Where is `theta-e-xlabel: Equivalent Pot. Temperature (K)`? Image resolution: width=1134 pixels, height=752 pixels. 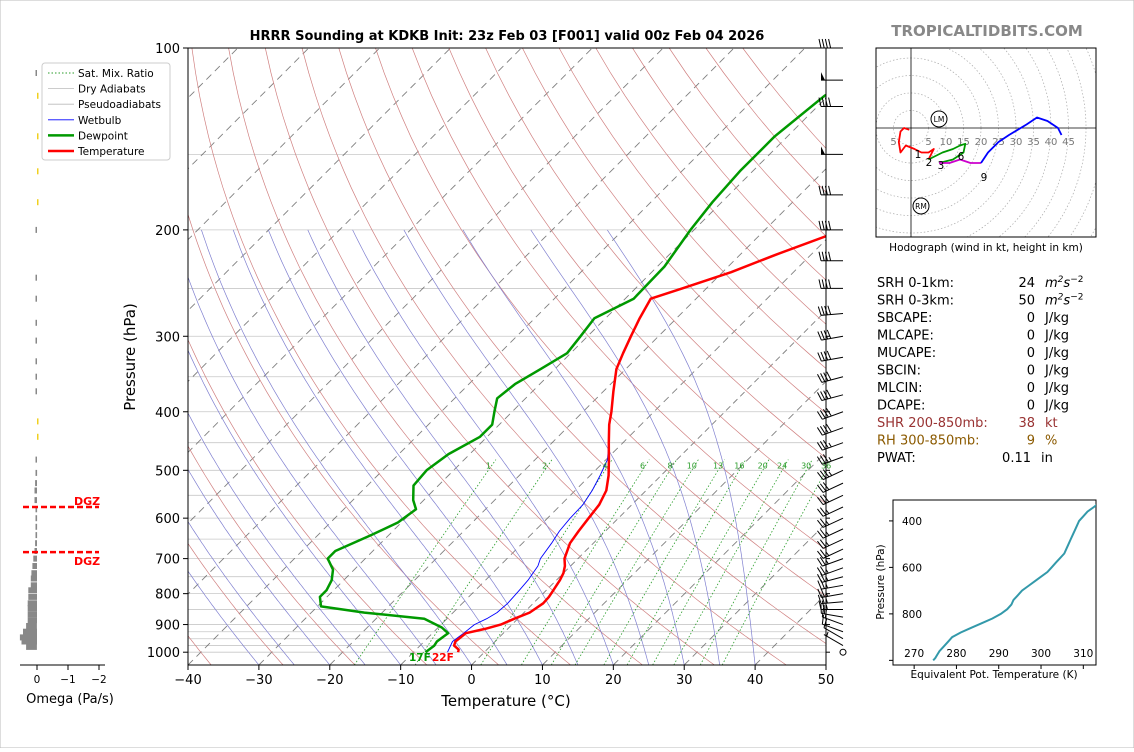 theta-e-xlabel: Equivalent Pot. Temperature (K) is located at coordinates (993, 675).